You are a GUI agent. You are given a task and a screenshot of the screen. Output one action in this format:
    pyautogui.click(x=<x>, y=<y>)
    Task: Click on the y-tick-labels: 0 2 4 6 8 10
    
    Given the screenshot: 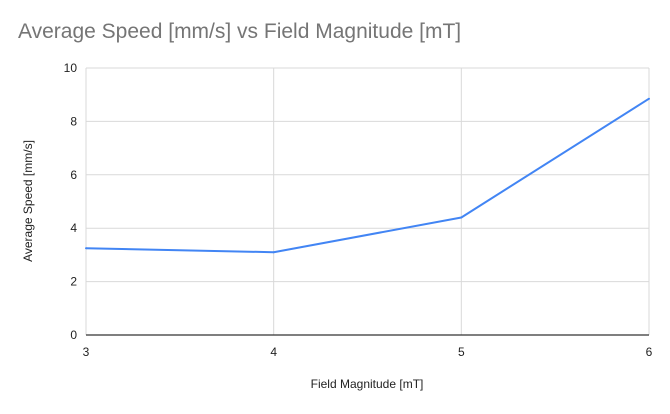 What is the action you would take?
    pyautogui.click(x=71, y=201)
    